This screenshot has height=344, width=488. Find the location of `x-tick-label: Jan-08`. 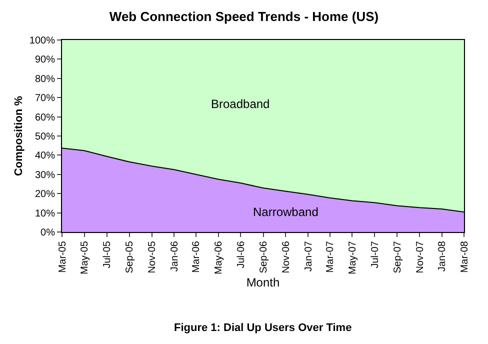

x-tick-label: Jan-08 is located at coordinates (442, 256).